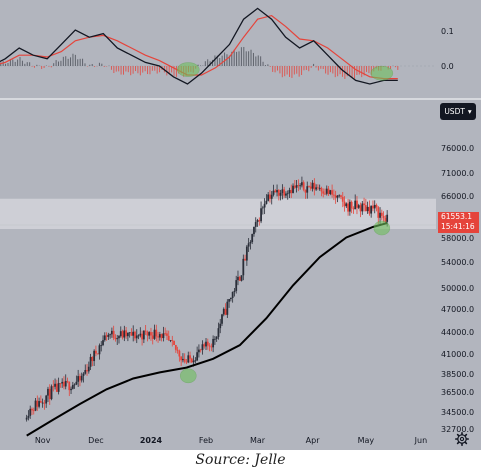 Image resolution: width=481 pixels, height=471 pixels. I want to click on x-tick-label: 2024, so click(151, 440).